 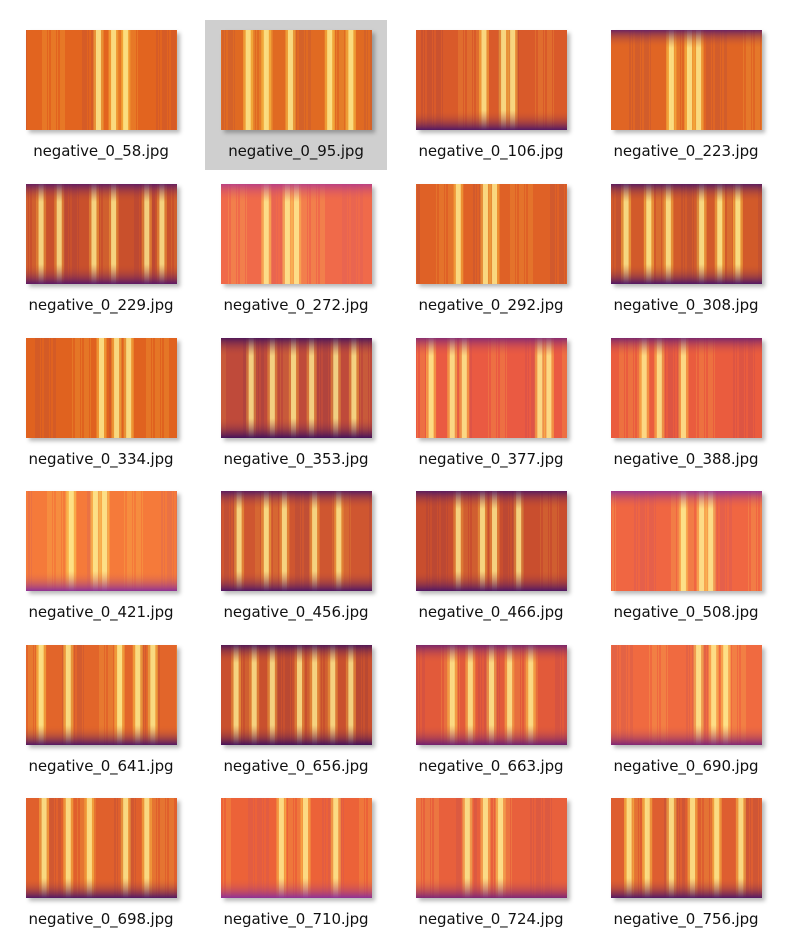 I want to click on file-item: negative_0_756.jpg, so click(x=686, y=863).